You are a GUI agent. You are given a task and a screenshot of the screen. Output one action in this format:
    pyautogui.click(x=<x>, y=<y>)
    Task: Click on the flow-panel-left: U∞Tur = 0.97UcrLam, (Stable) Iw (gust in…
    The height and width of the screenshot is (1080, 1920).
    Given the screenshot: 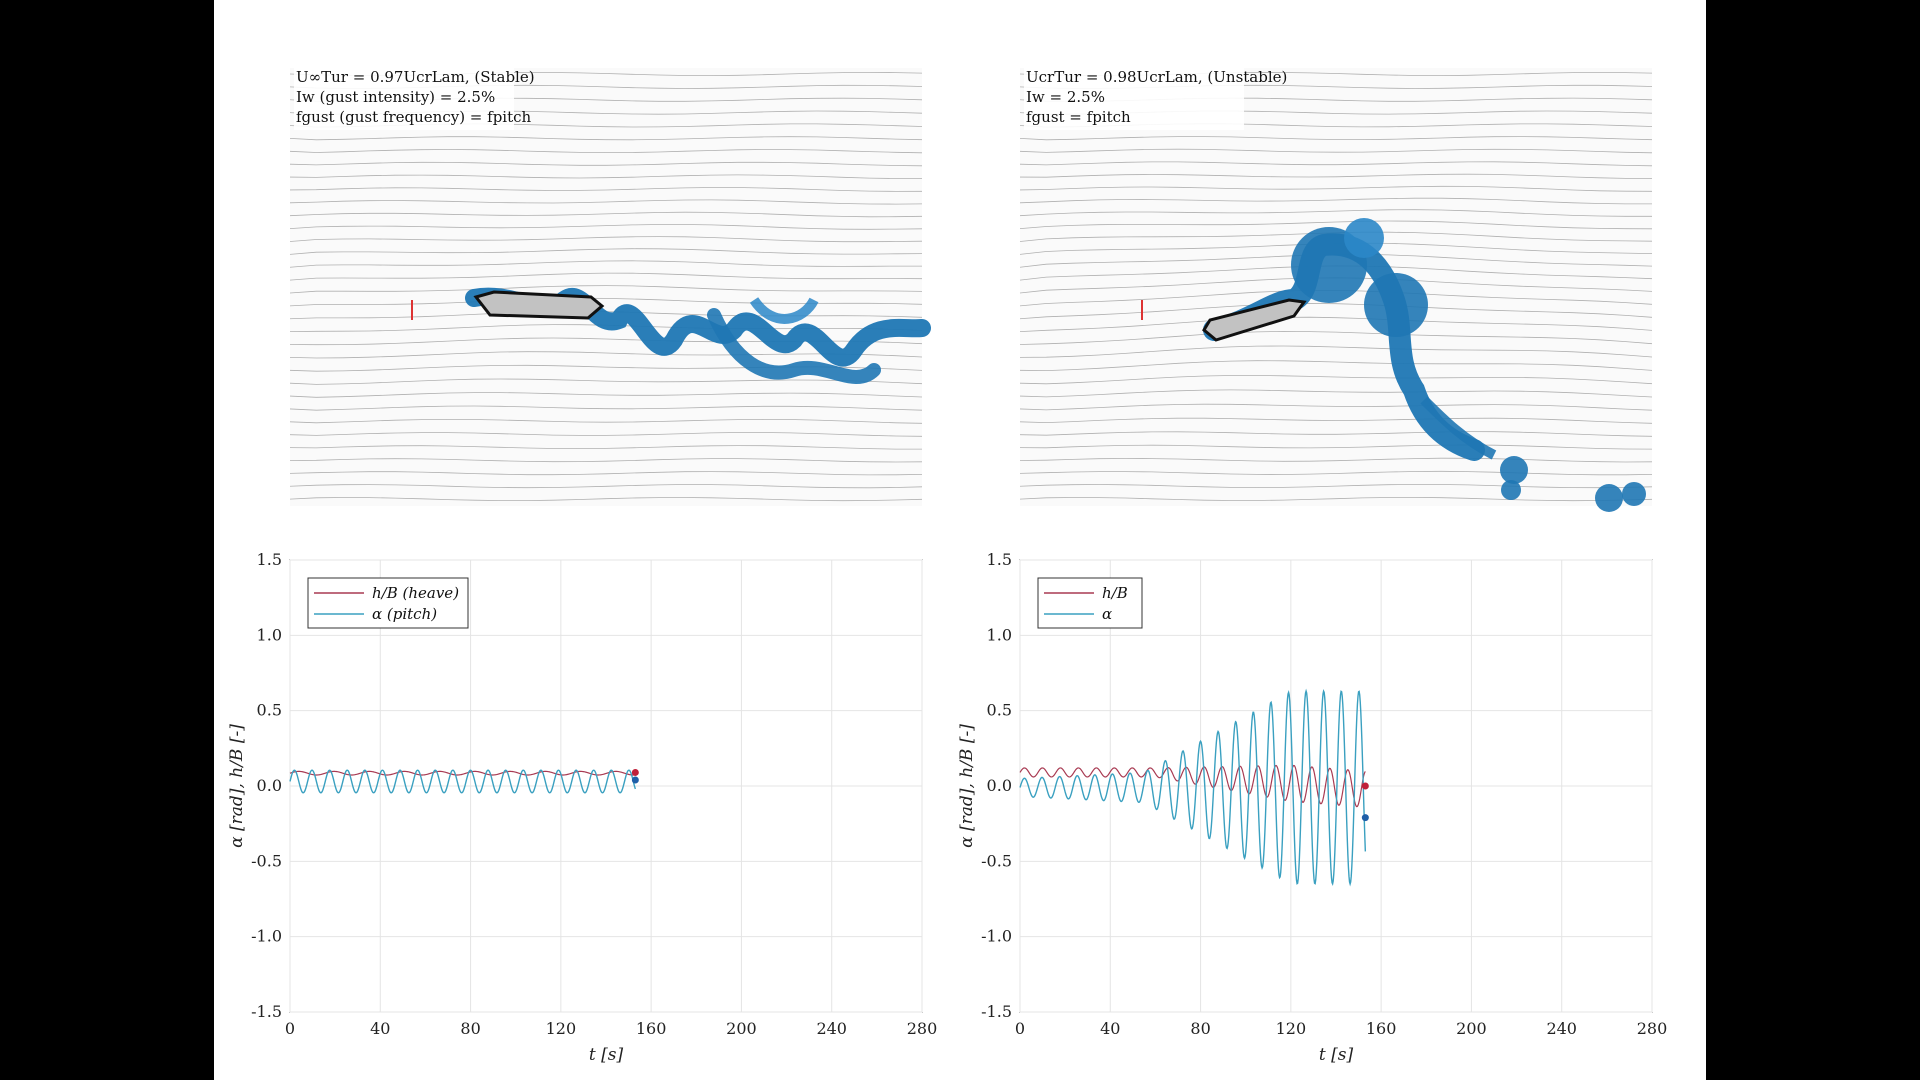 What is the action you would take?
    pyautogui.click(x=610, y=282)
    